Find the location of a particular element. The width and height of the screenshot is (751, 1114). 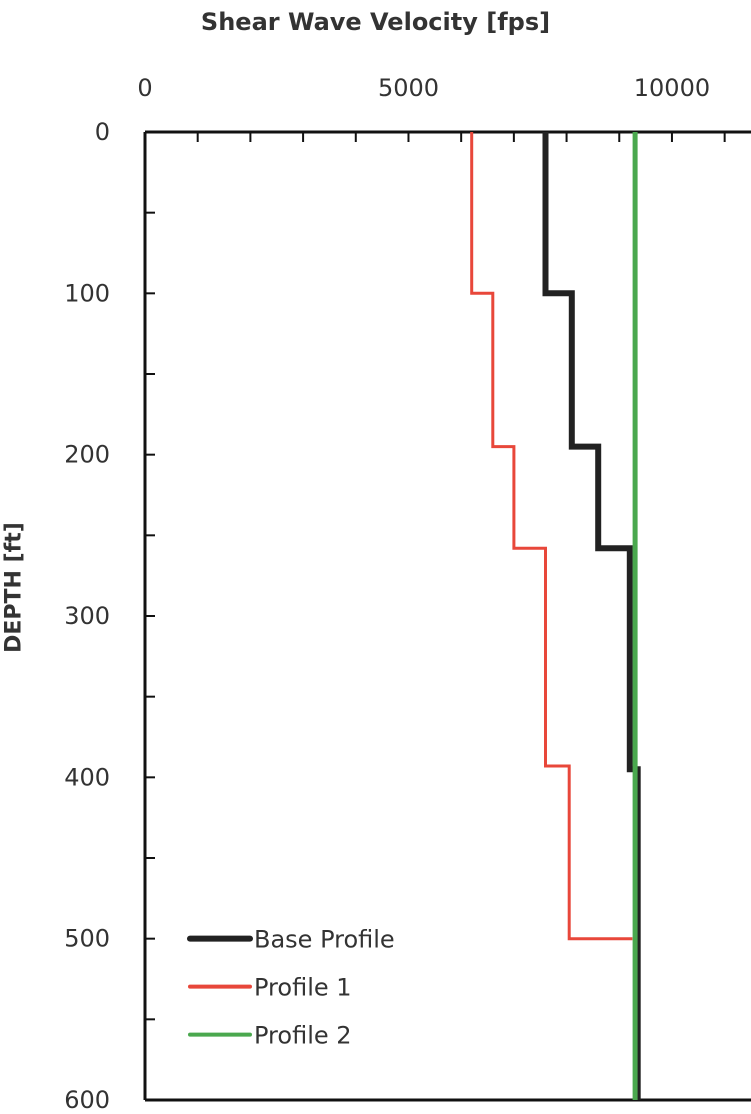

legend-label: Base Profile is located at coordinates (324, 940).